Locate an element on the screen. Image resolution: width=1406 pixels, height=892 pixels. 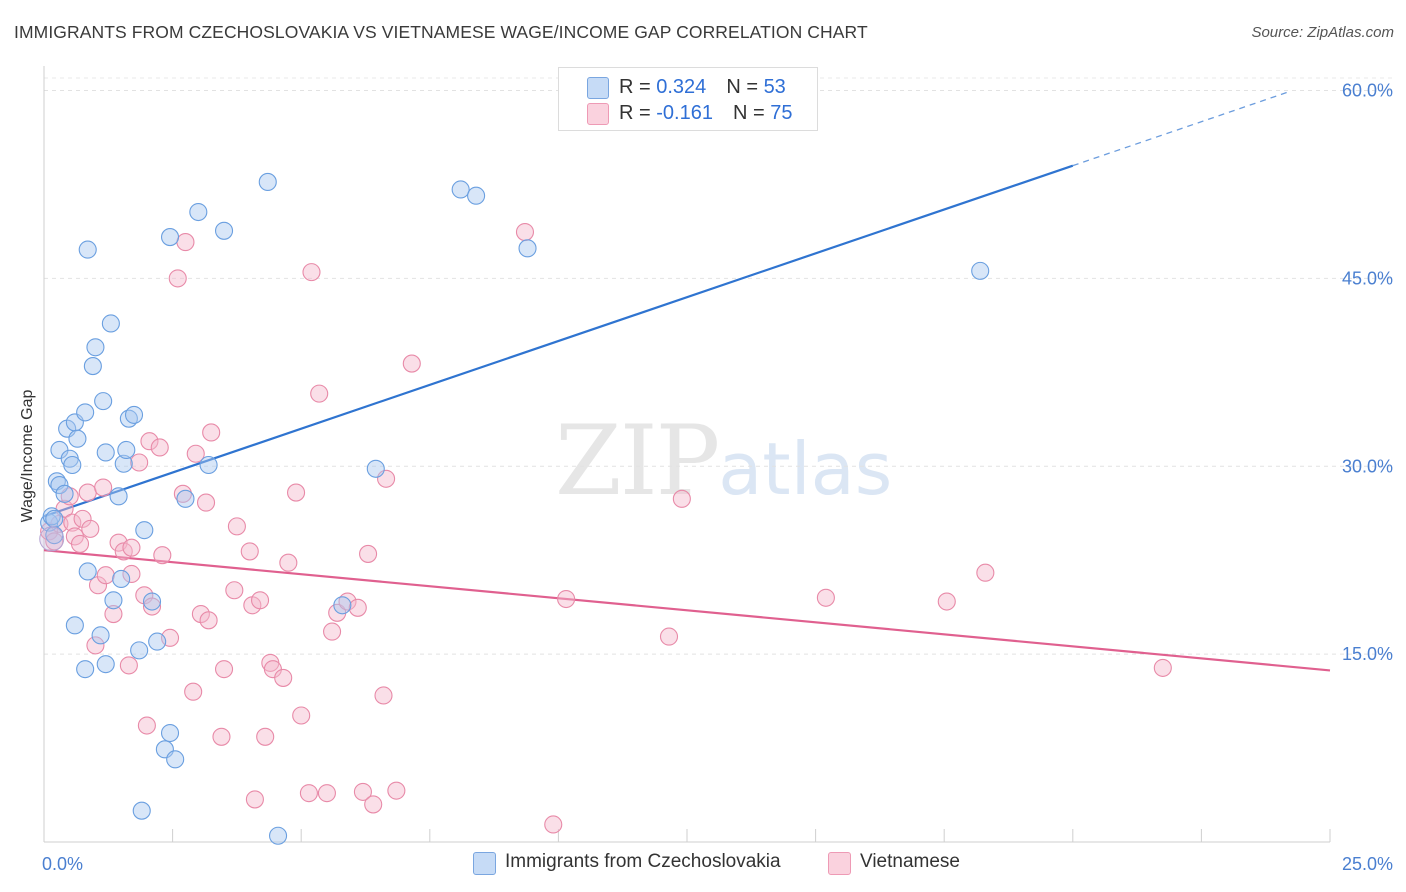
r-value: -0.161 is located at coordinates (684, 113).